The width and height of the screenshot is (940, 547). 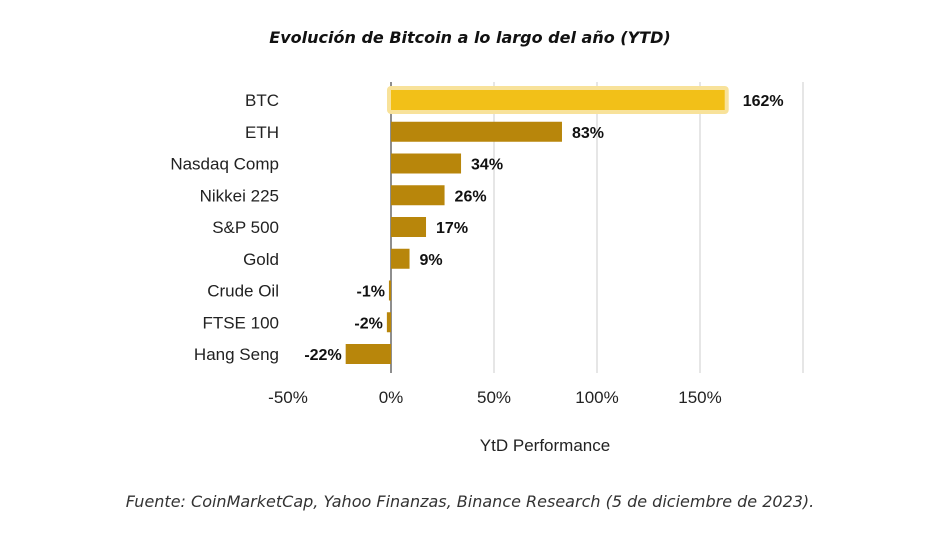 I want to click on bar-gold, so click(x=400, y=258).